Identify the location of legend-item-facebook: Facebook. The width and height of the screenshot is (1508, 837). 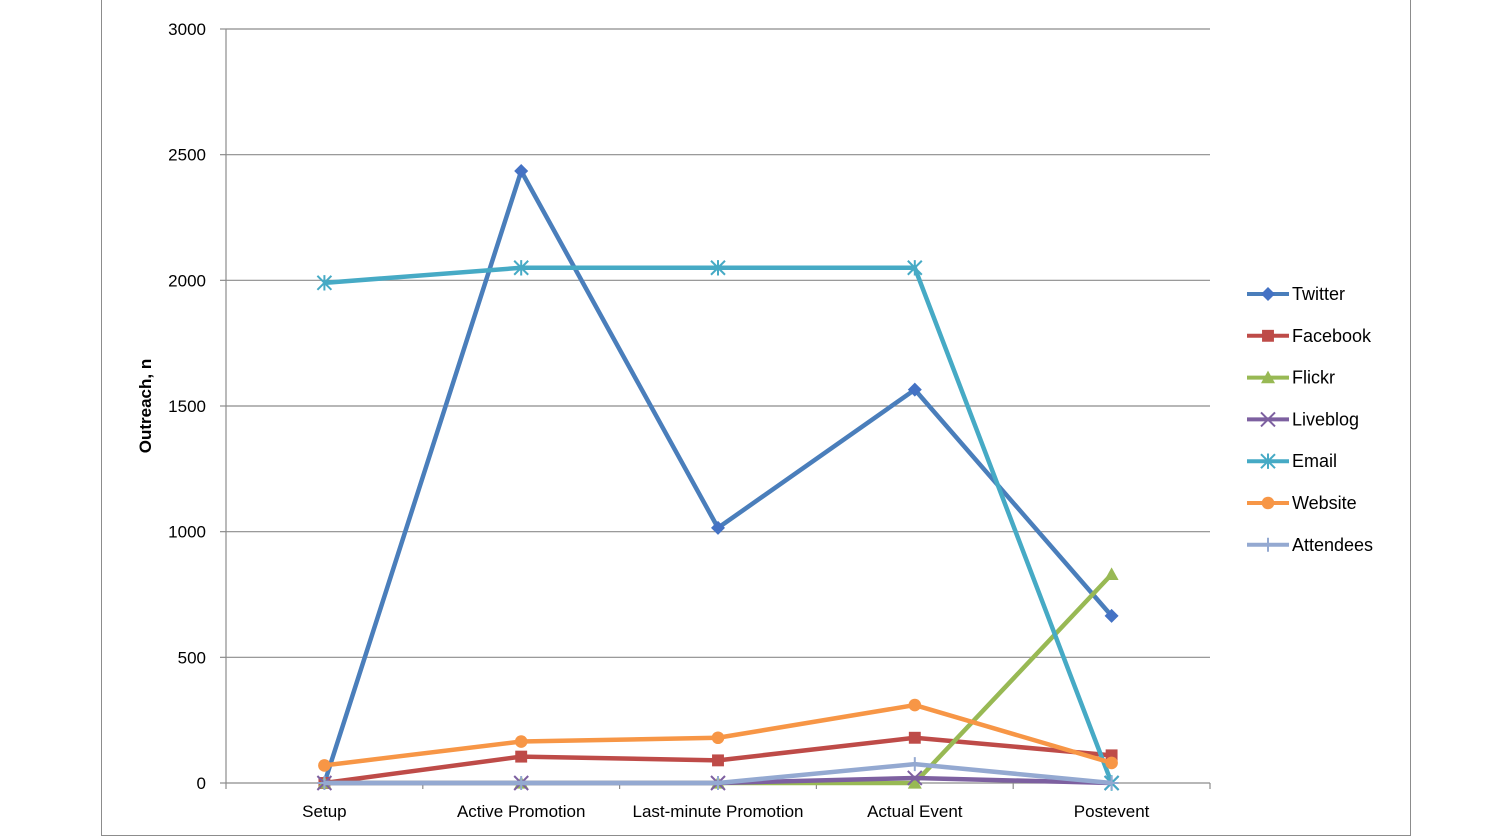
(1309, 336).